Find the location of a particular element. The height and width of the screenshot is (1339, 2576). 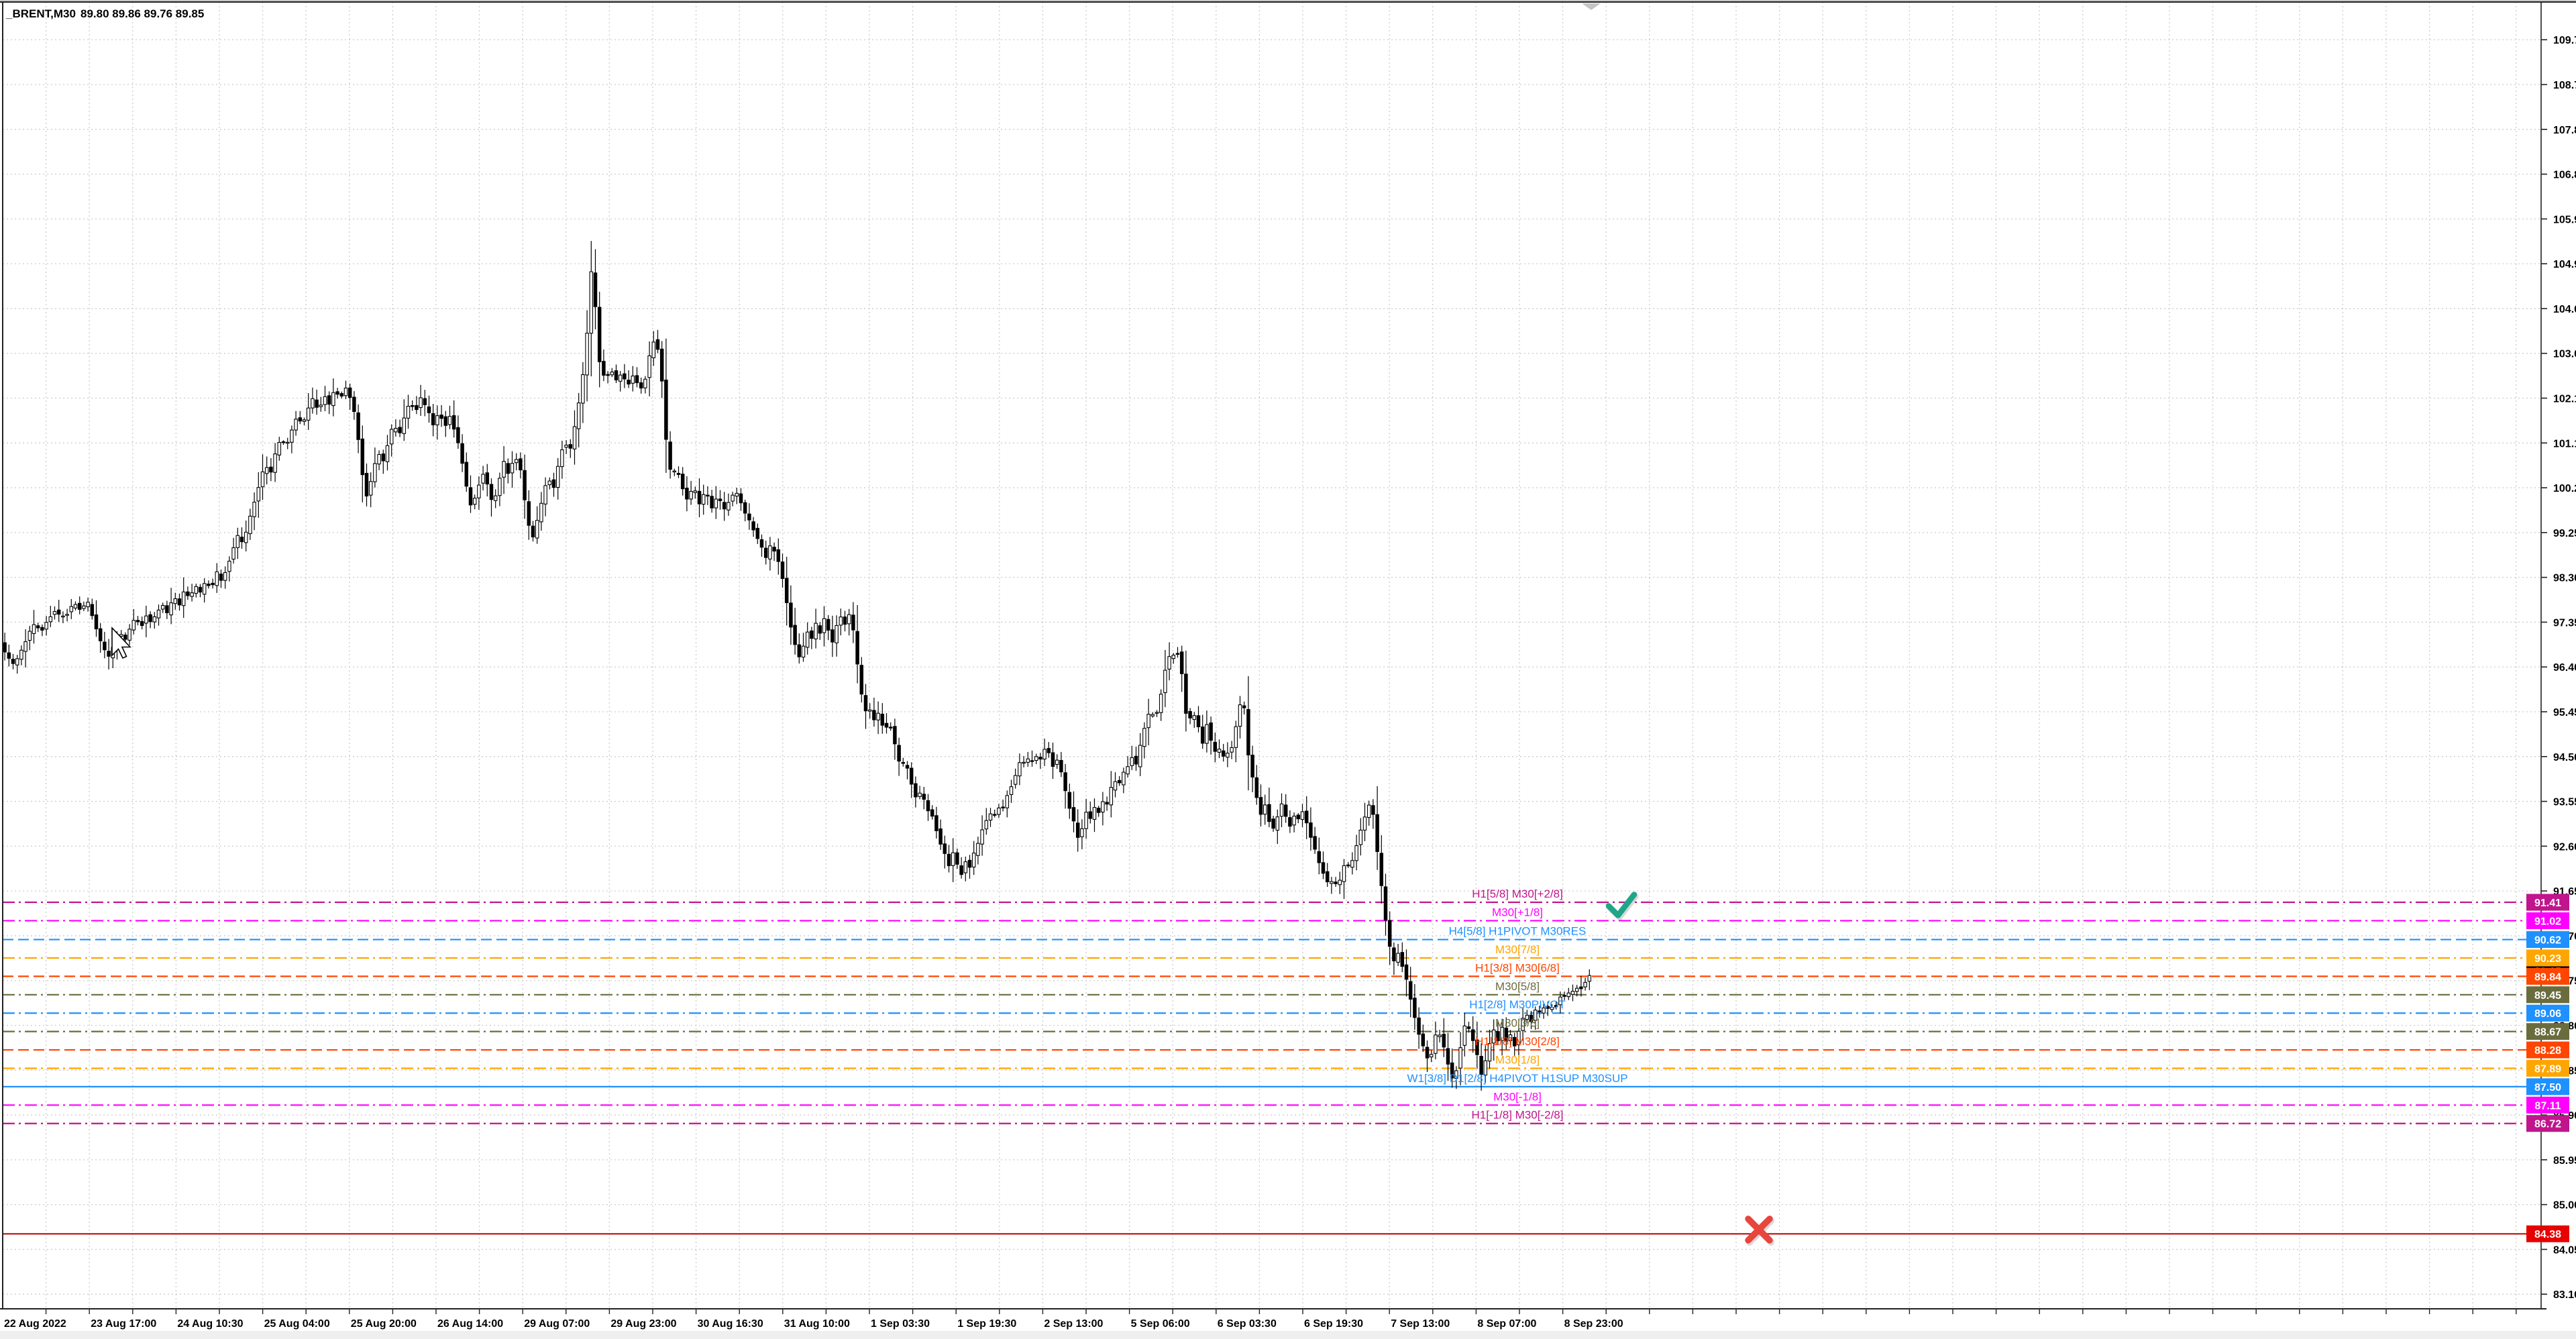

price-tick-label: 95.45 is located at coordinates (2564, 712).